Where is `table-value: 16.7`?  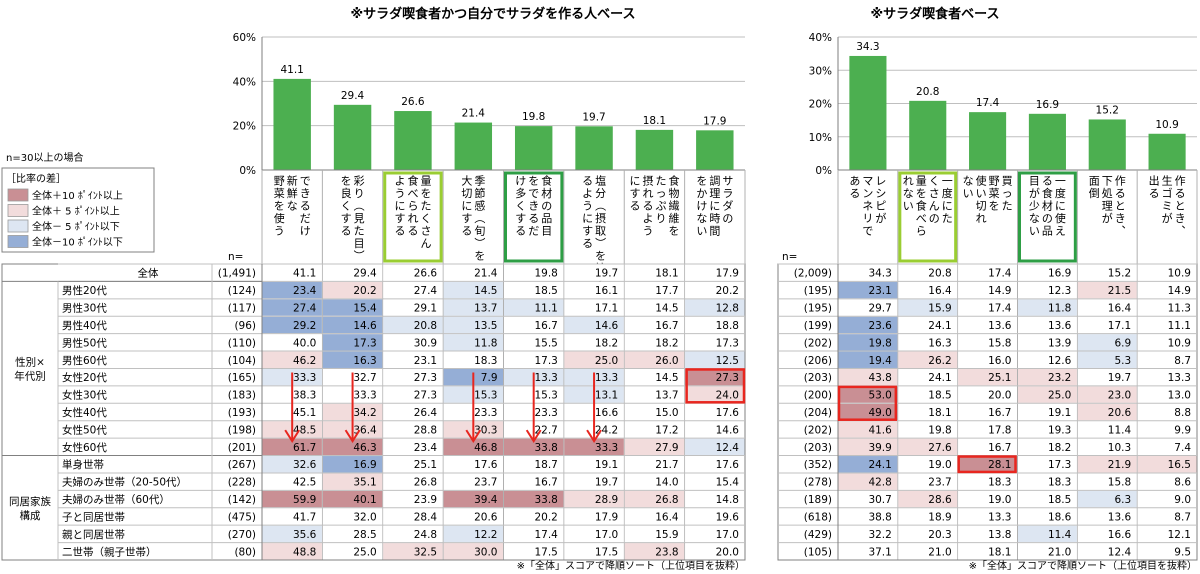
table-value: 16.7 is located at coordinates (999, 413).